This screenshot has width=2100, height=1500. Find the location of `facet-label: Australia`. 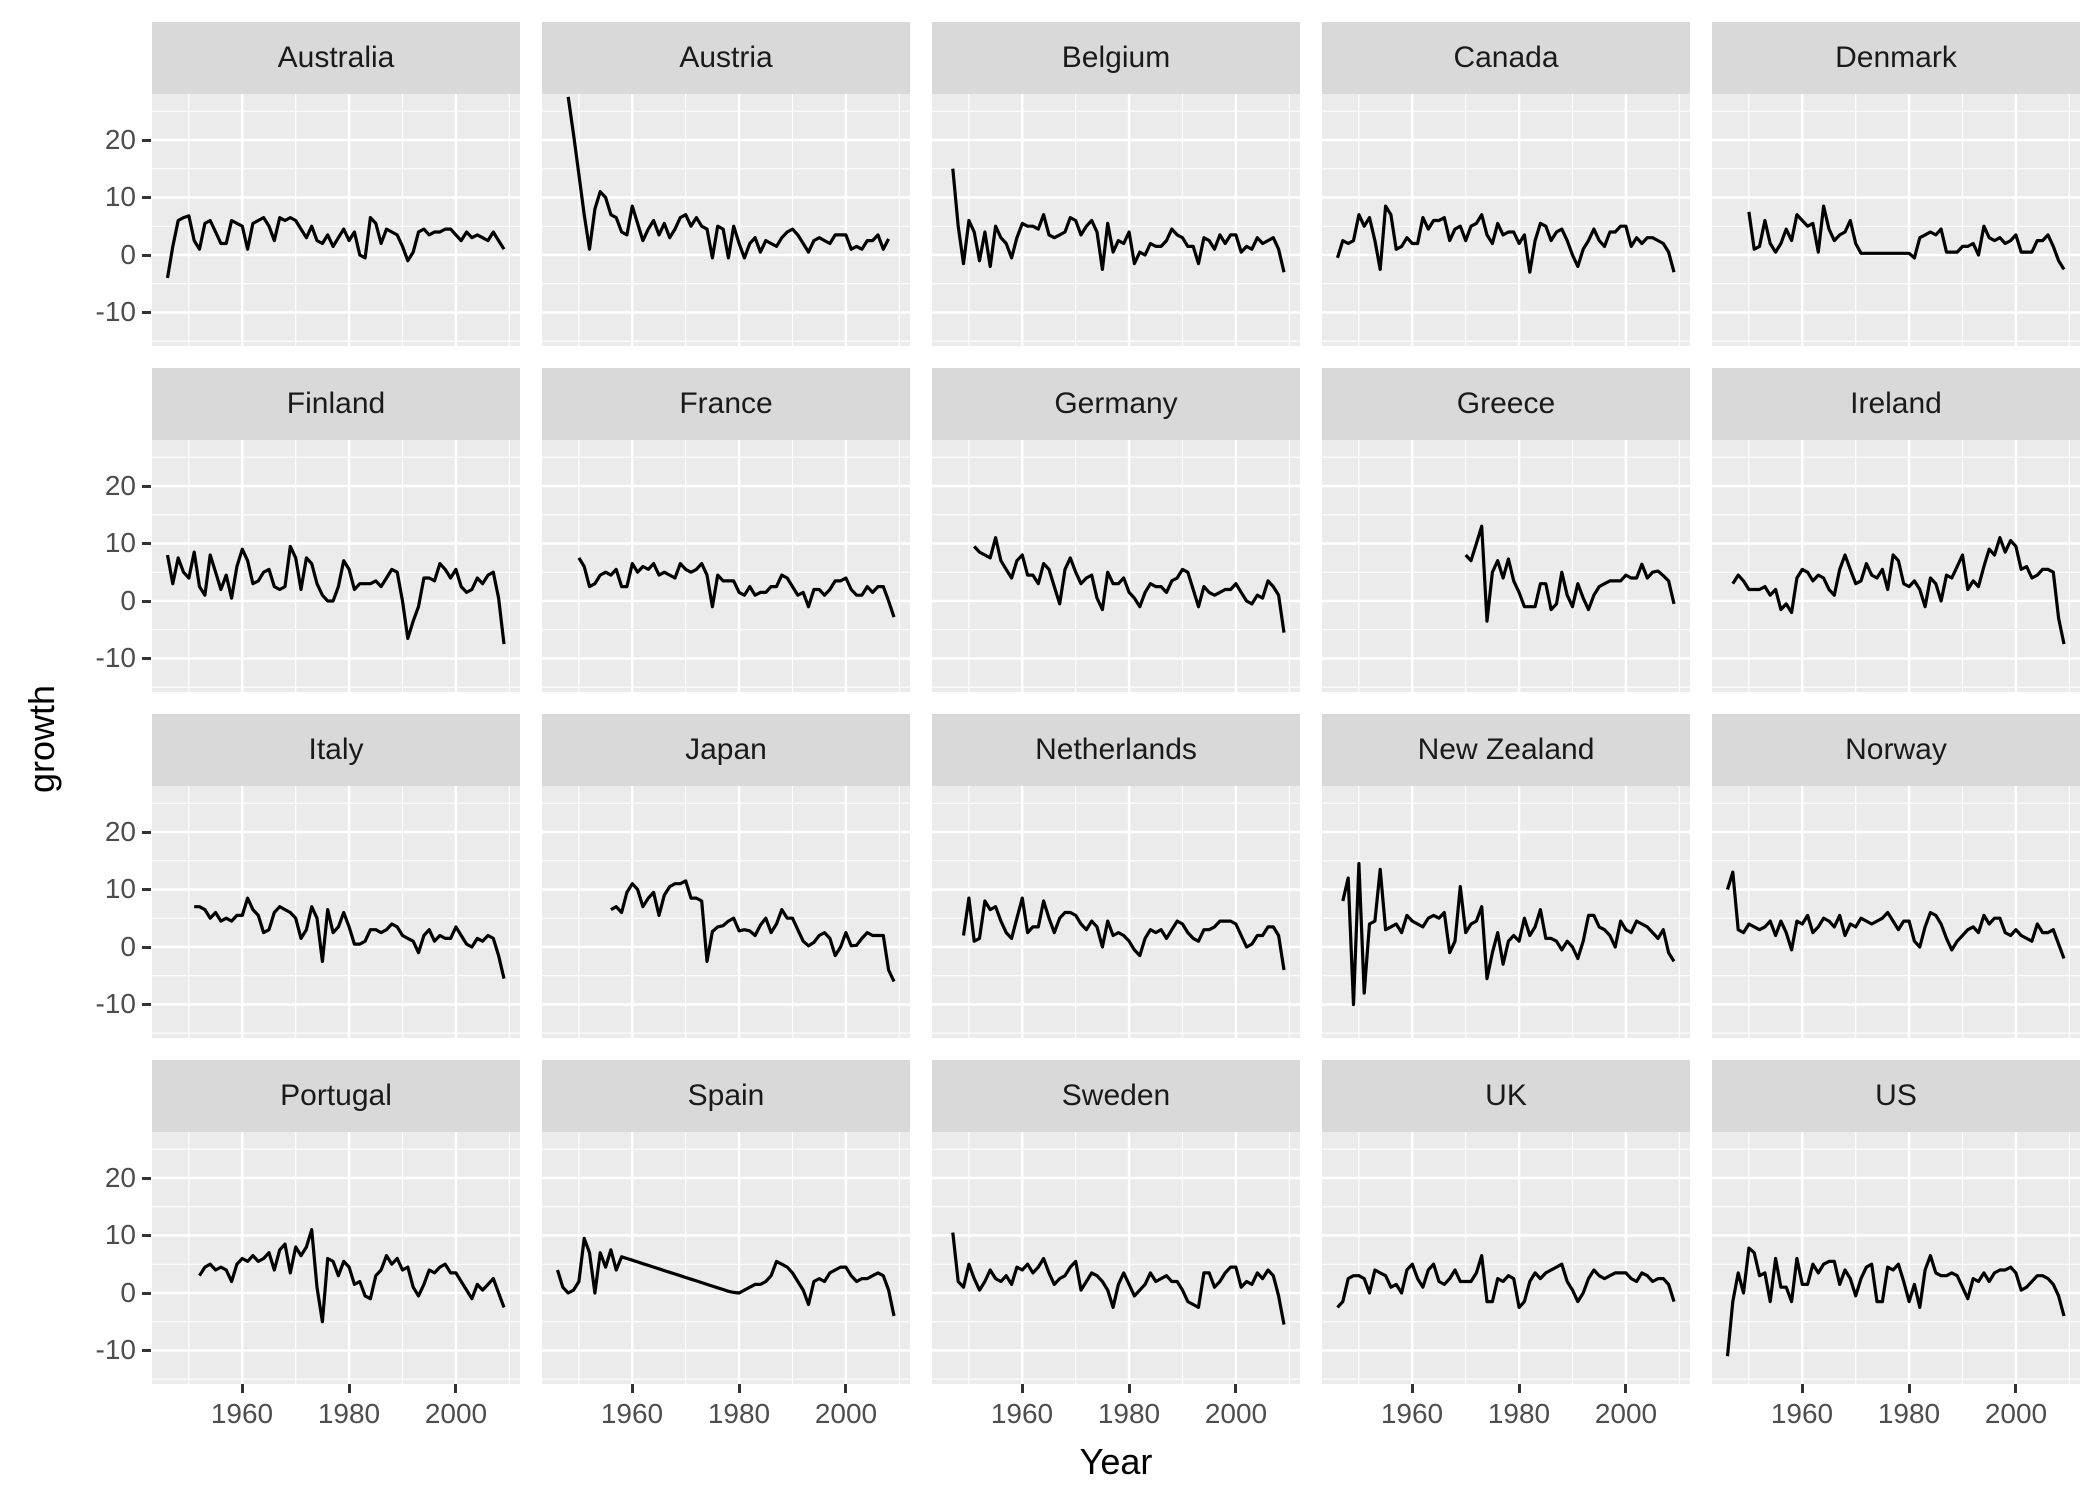

facet-label: Australia is located at coordinates (336, 57).